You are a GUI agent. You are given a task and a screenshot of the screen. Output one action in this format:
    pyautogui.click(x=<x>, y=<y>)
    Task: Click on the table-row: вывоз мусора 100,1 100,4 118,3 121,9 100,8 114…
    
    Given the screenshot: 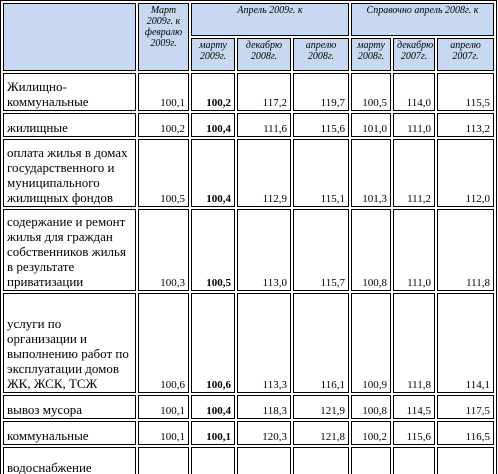 What is the action you would take?
    pyautogui.click(x=248, y=407)
    